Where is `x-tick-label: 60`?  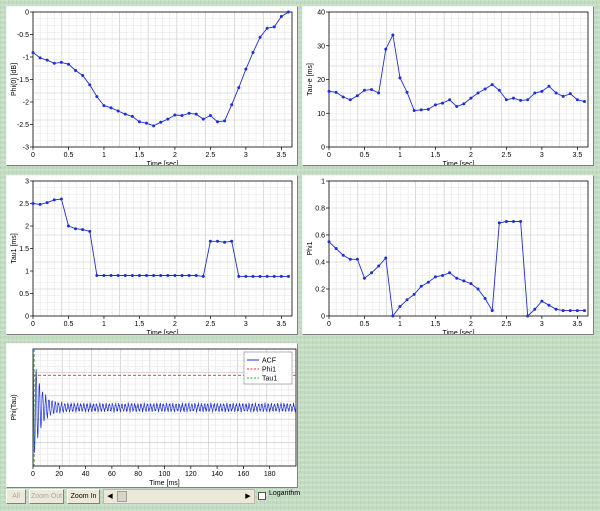 x-tick-label: 60 is located at coordinates (112, 474).